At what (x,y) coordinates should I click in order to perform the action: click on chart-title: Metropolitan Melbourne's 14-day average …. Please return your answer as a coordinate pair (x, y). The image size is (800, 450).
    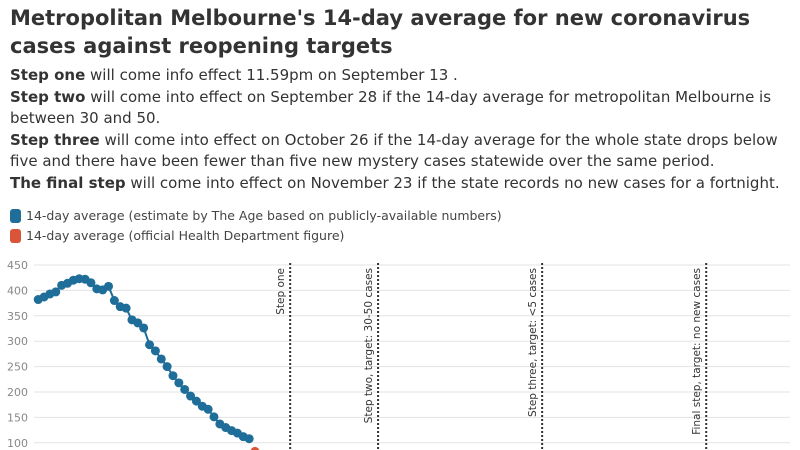
    Looking at the image, I should click on (380, 32).